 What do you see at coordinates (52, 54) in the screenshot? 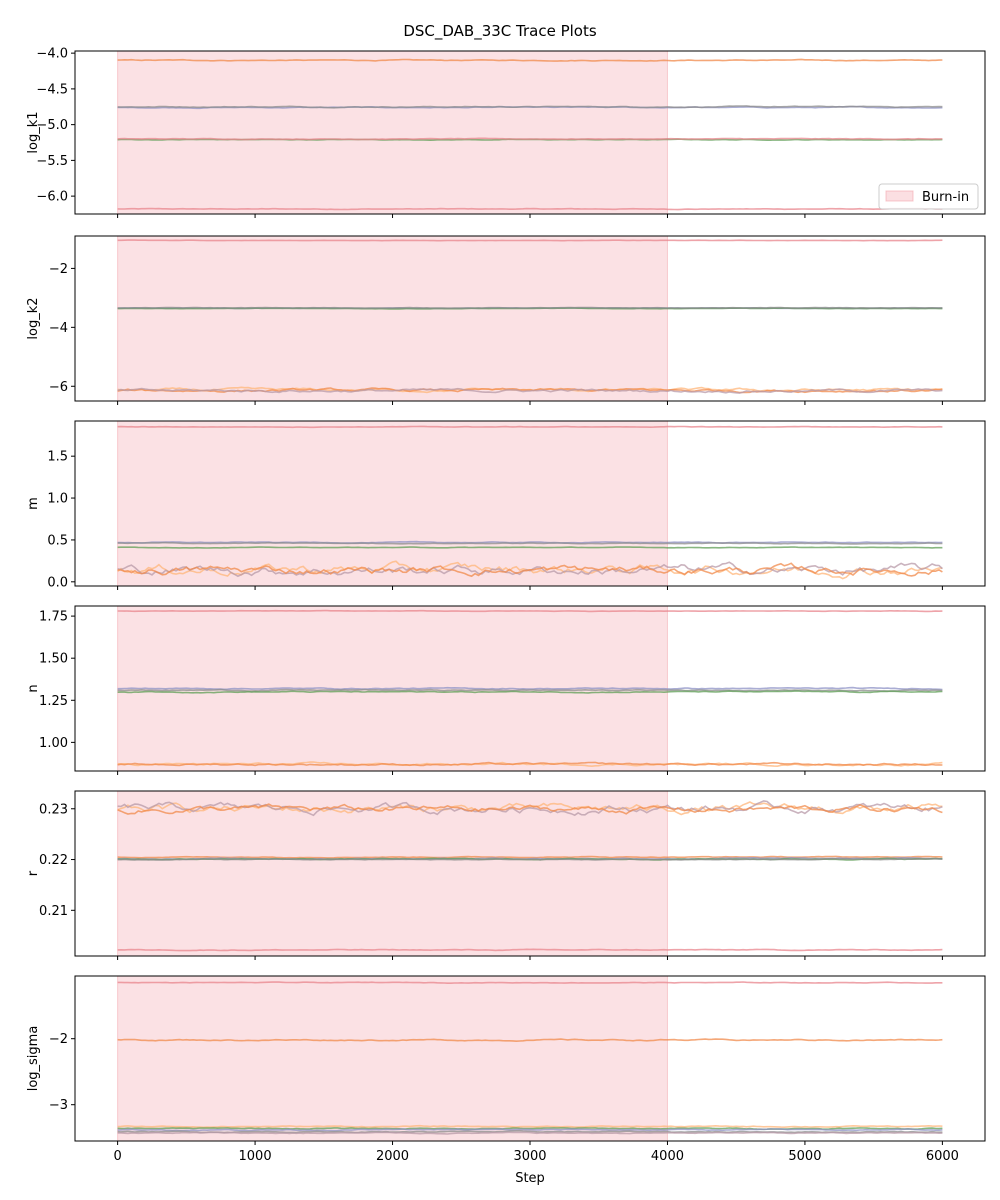
I see `y-tick-label: −4.0` at bounding box center [52, 54].